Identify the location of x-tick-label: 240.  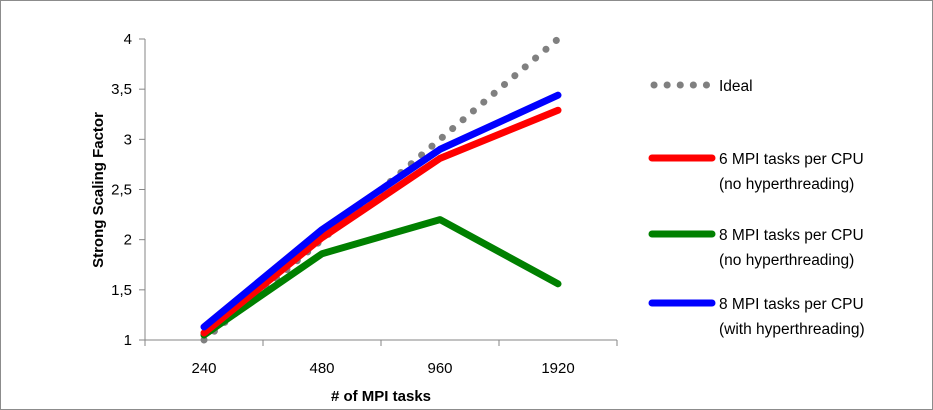
(203, 368).